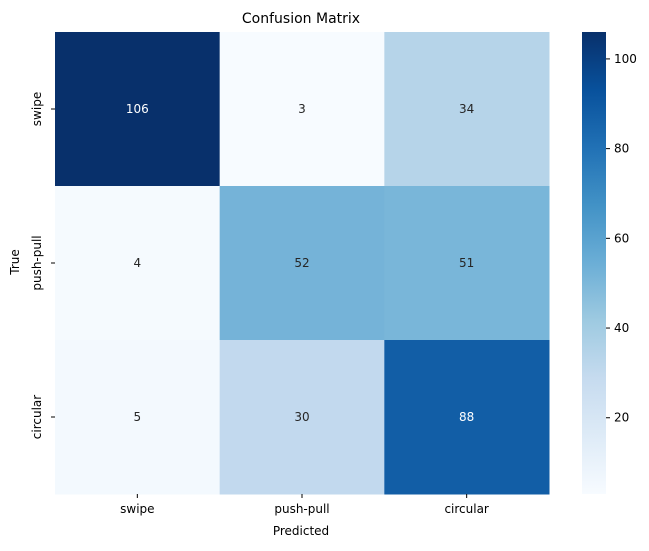 The height and width of the screenshot is (551, 649). I want to click on cell-value-0-0: 106, so click(137, 109).